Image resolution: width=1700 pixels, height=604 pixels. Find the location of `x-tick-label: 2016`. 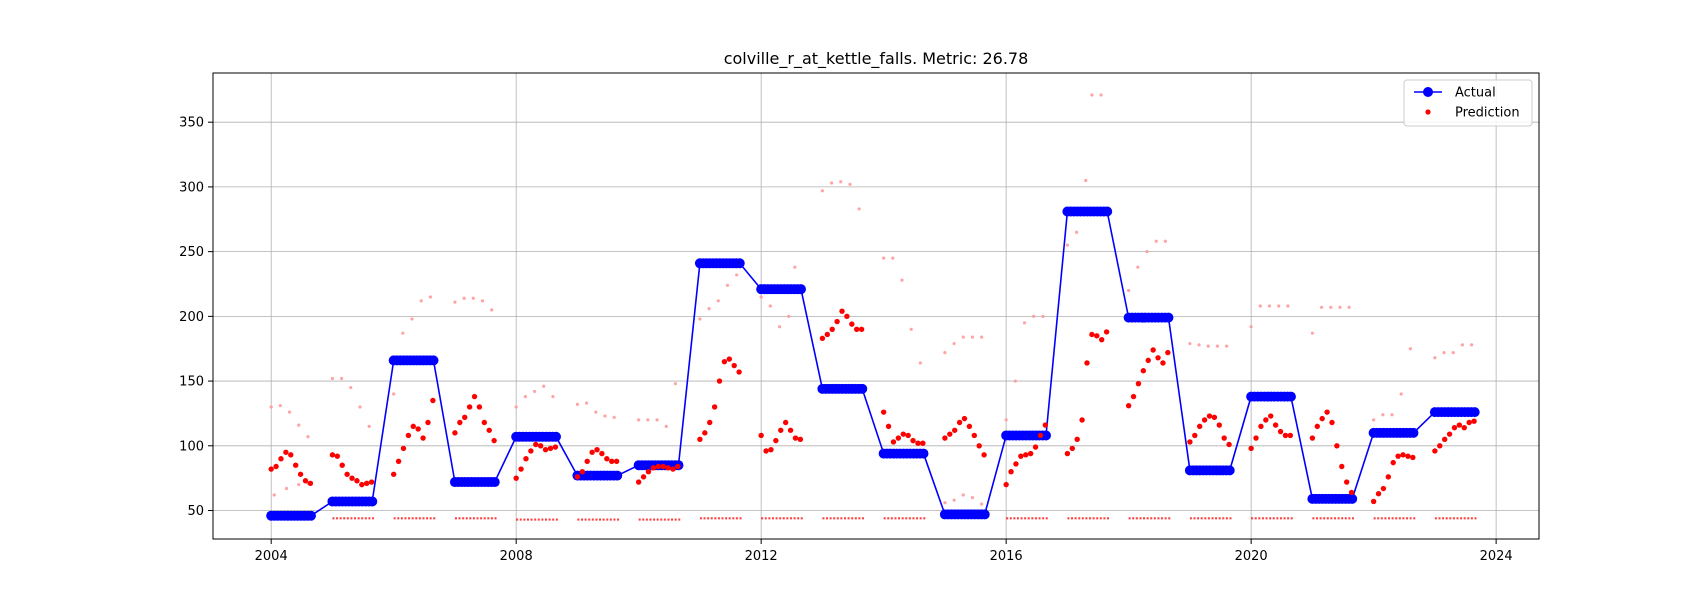

x-tick-label: 2016 is located at coordinates (1006, 556).